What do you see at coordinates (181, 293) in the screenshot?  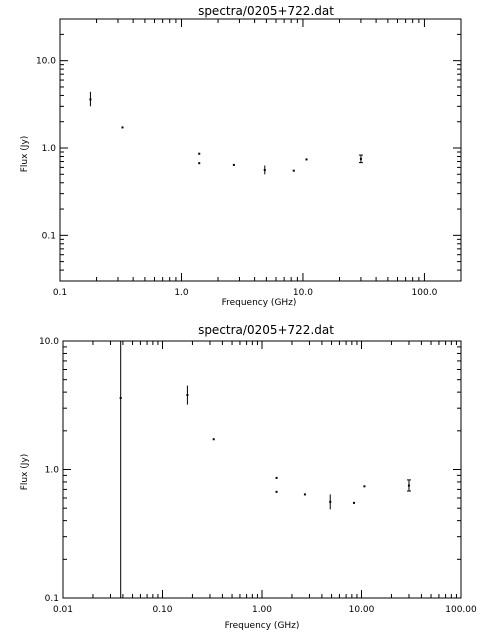 I see `x-tick-label: 1.0` at bounding box center [181, 293].